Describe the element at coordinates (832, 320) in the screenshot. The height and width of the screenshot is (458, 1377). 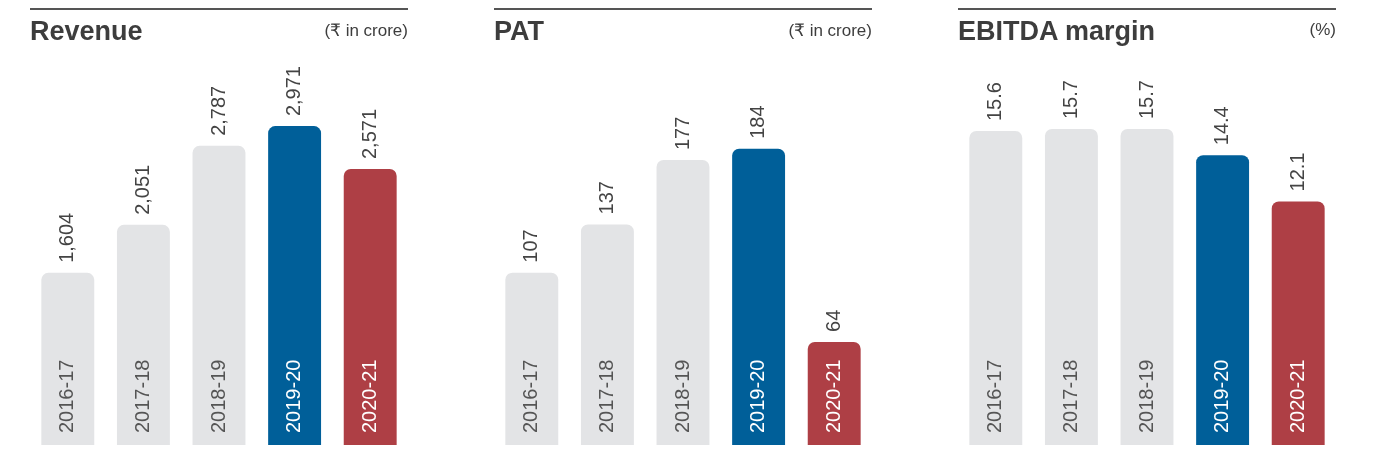
I see `data-label: 64` at that location.